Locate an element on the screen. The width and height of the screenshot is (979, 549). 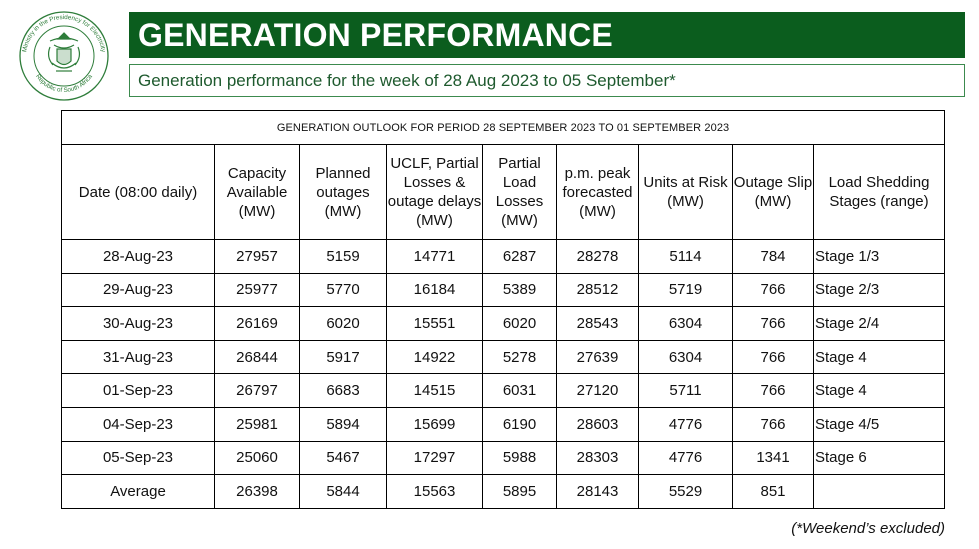
page-title: GENERATION PERFORMANCE is located at coordinates (375, 34).